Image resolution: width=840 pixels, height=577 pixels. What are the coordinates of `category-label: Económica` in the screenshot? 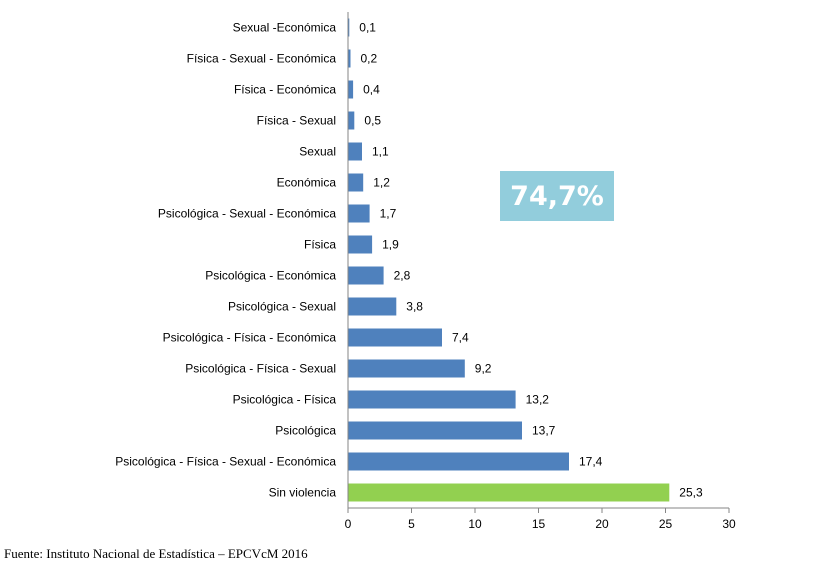 It's located at (307, 183).